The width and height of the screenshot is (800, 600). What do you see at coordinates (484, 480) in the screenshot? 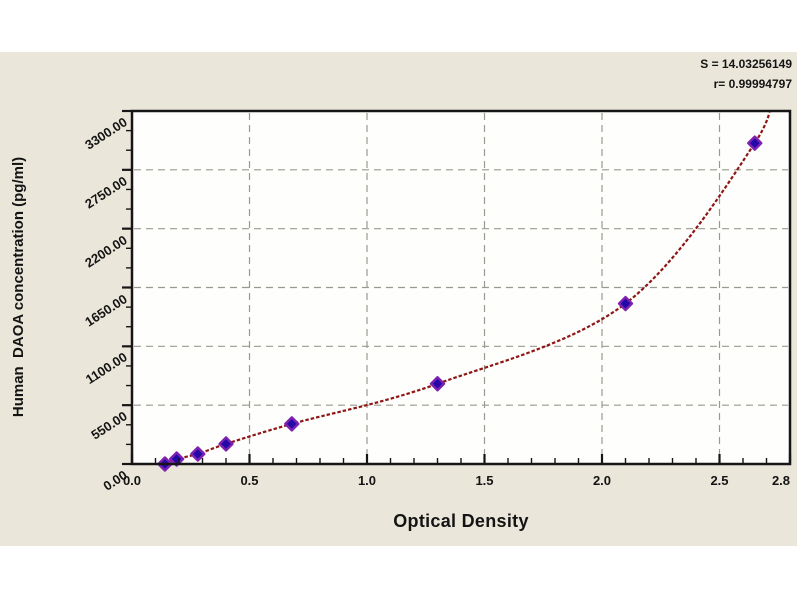
I see `x-tick-label: 1.5` at bounding box center [484, 480].